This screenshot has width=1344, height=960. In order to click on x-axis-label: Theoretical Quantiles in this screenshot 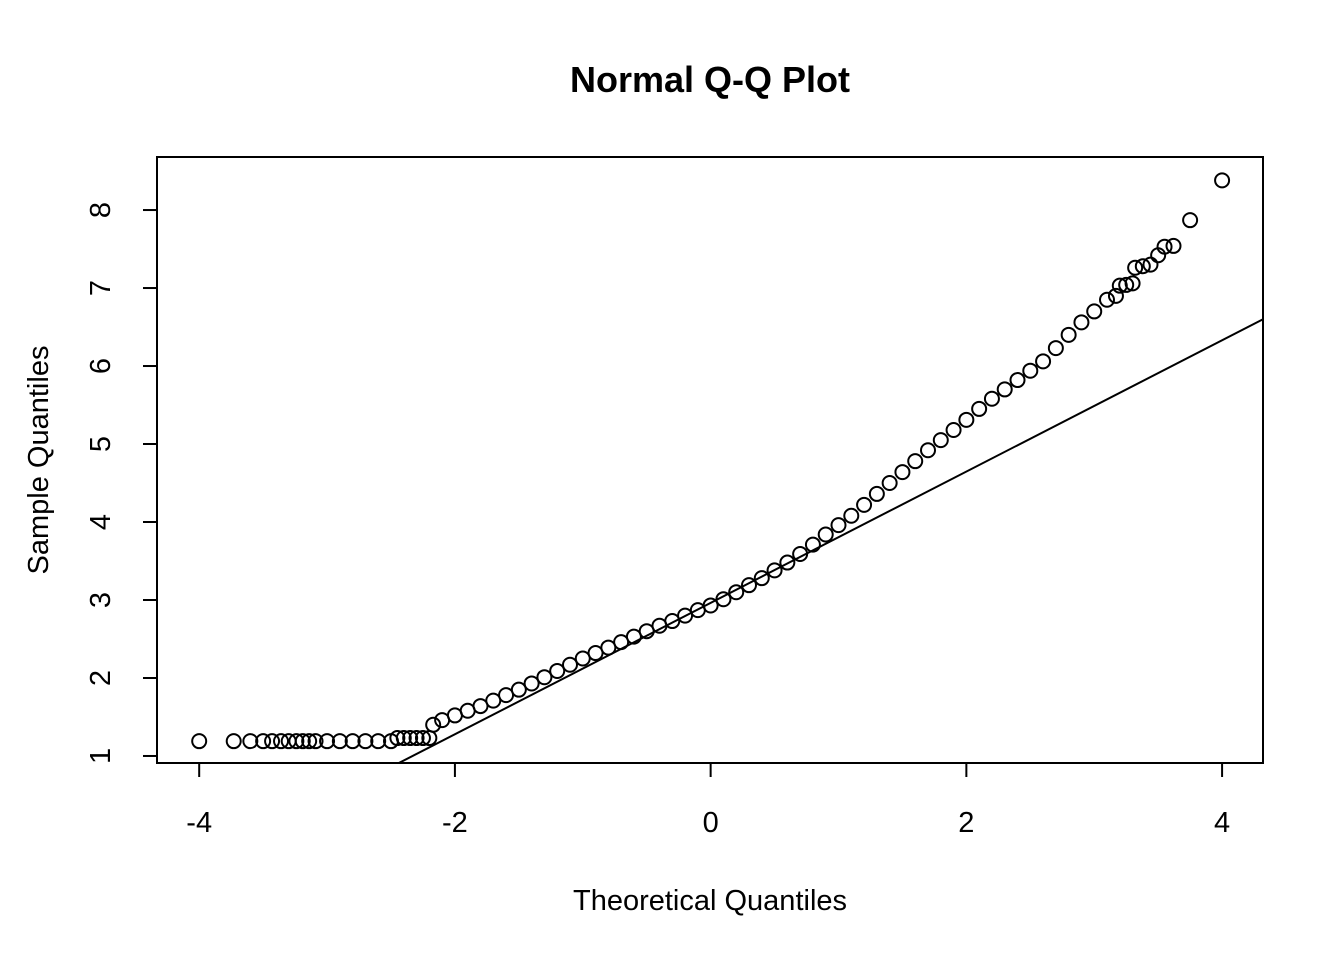, I will do `click(710, 901)`.